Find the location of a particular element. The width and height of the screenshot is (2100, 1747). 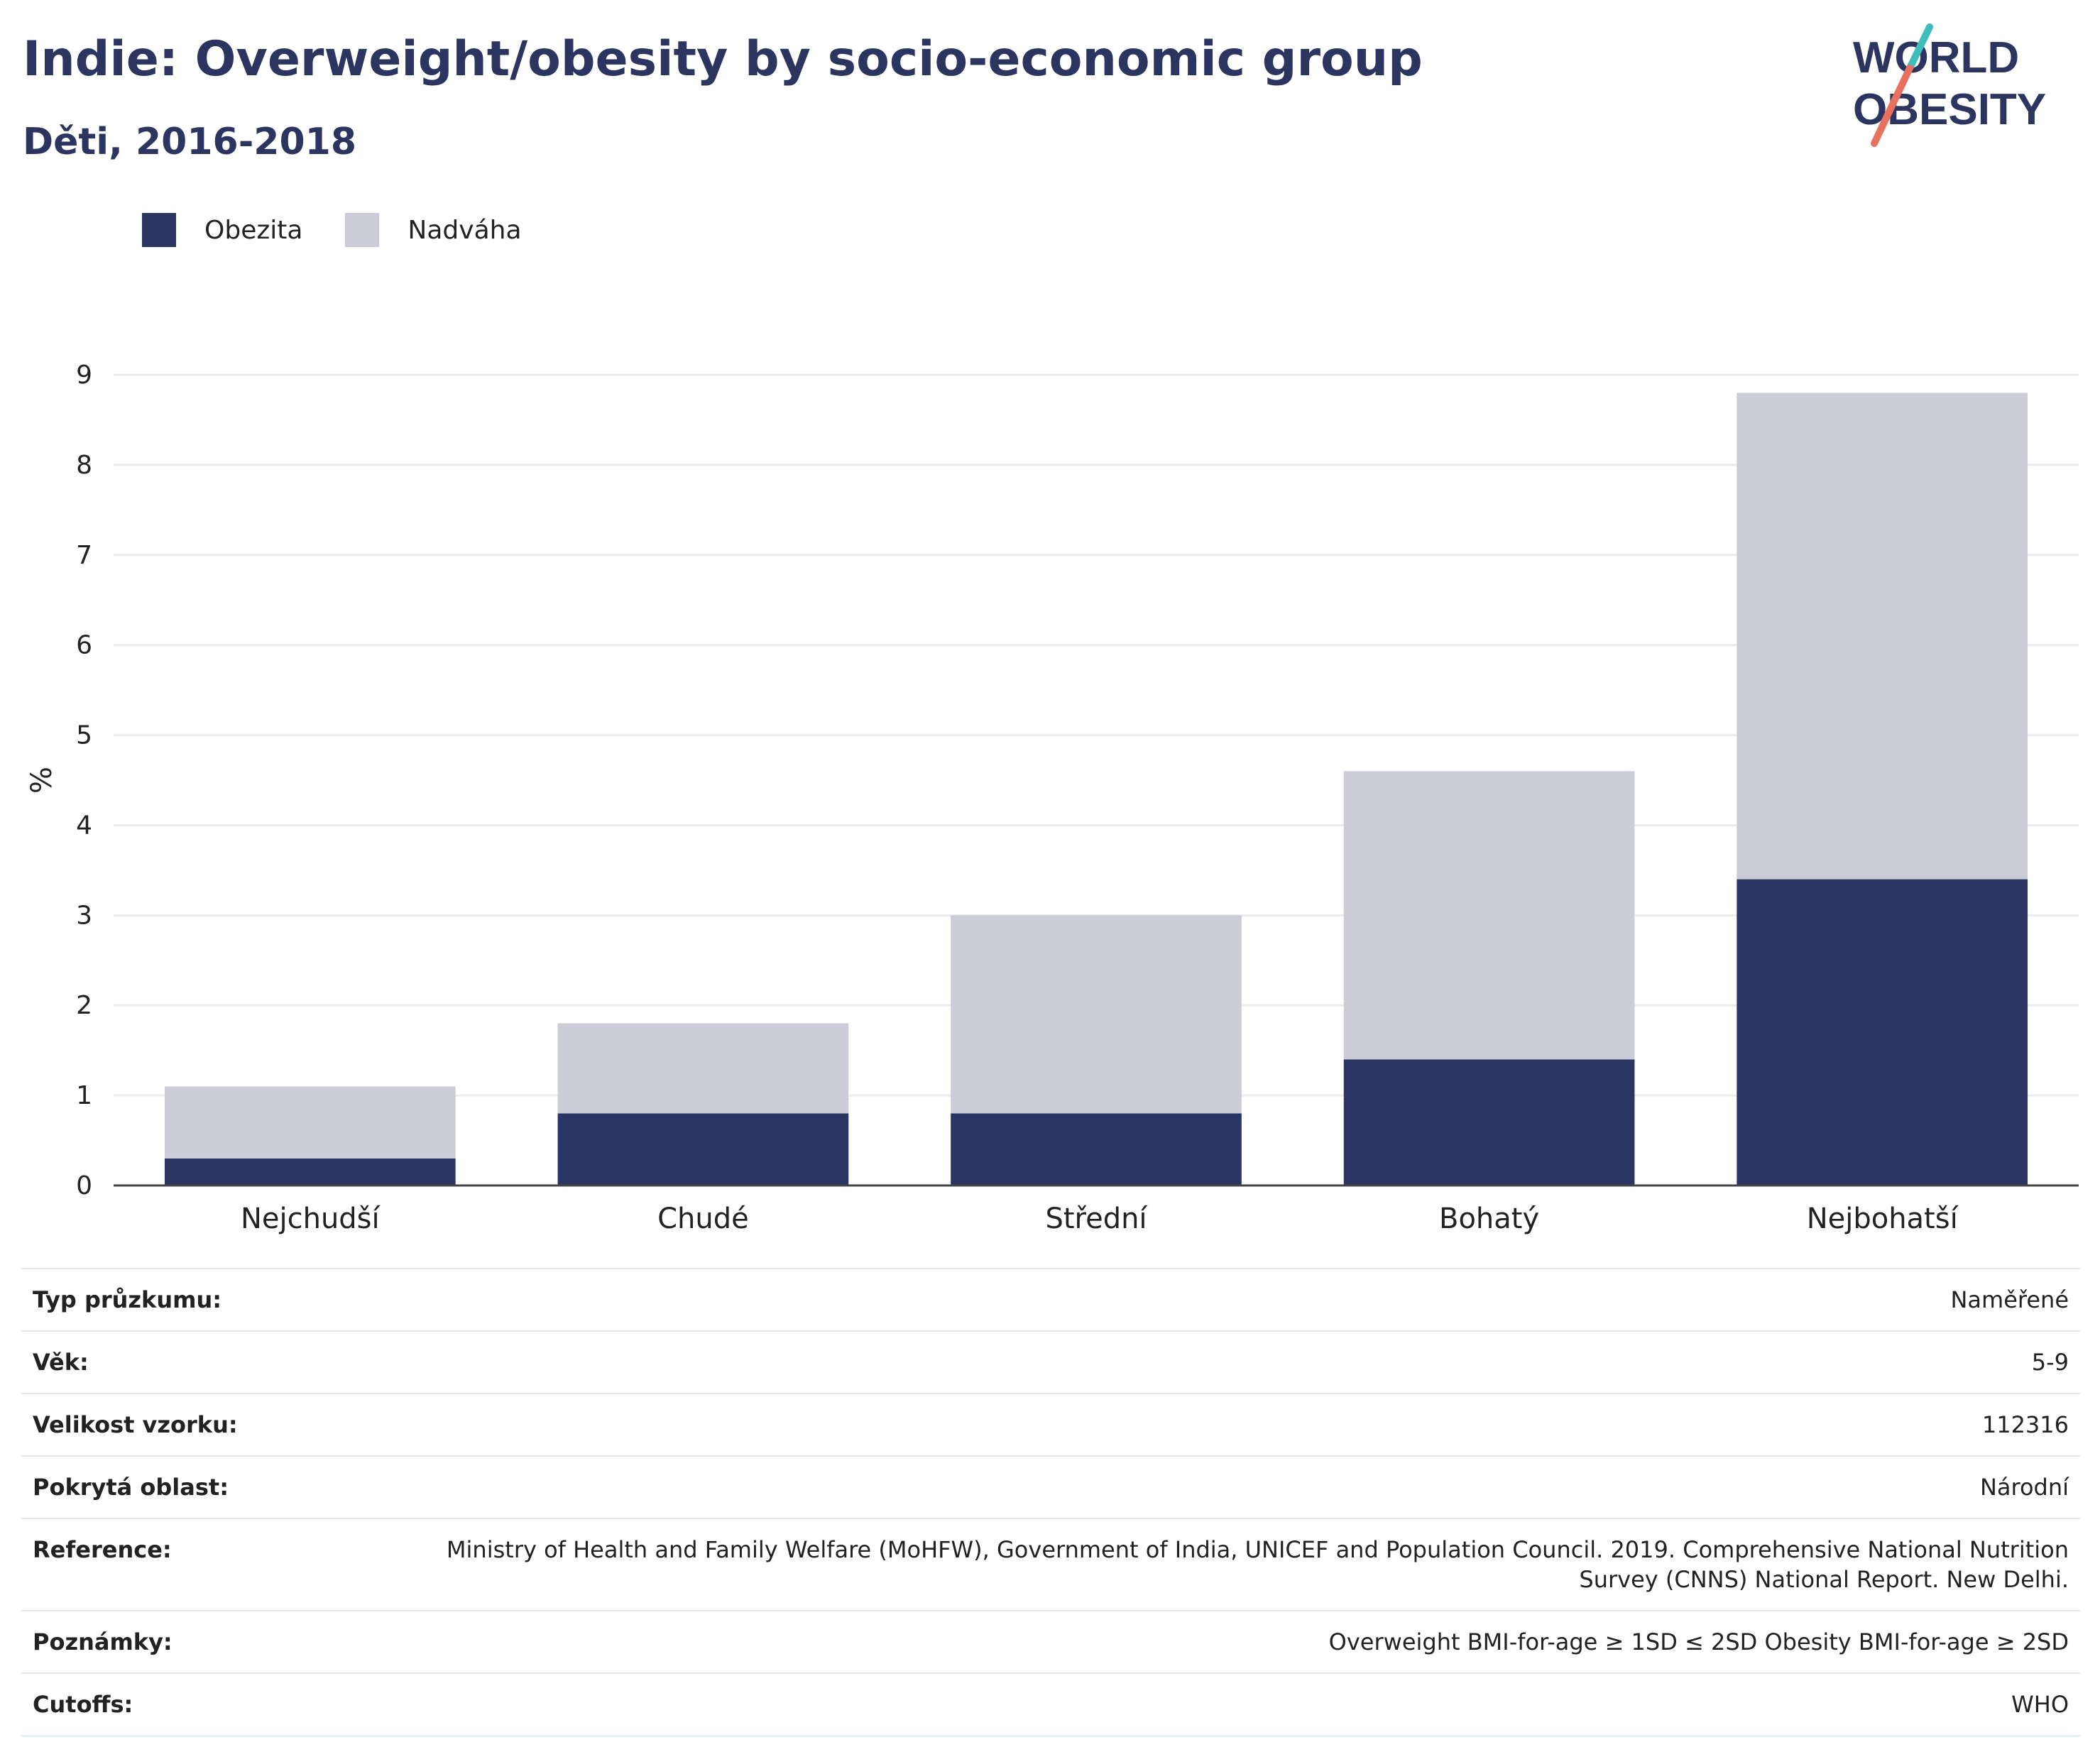

x-tick-label: Nejbohatší is located at coordinates (1883, 1219).